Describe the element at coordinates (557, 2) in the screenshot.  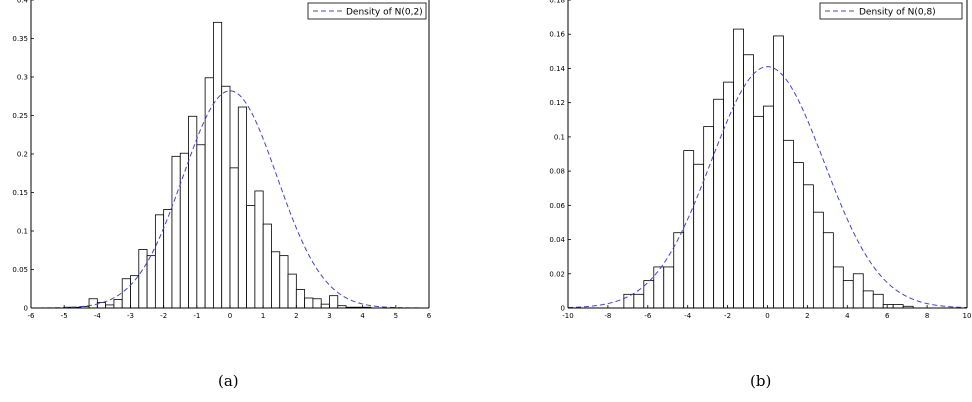
I see `y-tick-label-b-9: 0.18` at that location.